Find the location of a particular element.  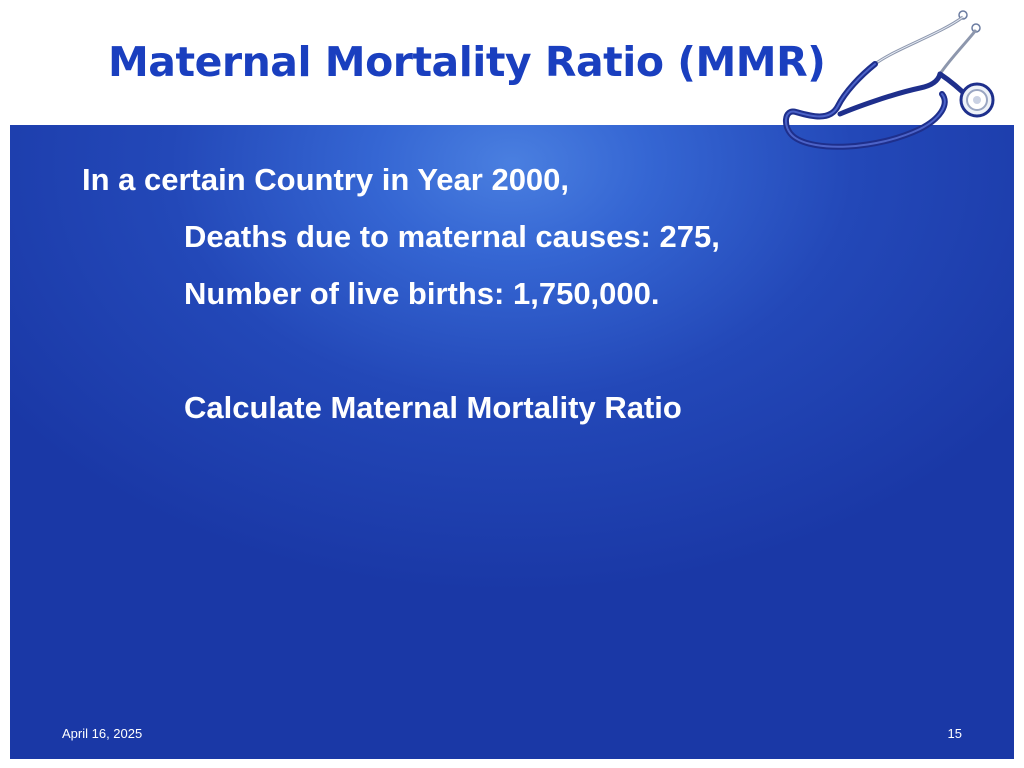

live-births-line: Number of live births: 1,750,000. is located at coordinates (422, 293).